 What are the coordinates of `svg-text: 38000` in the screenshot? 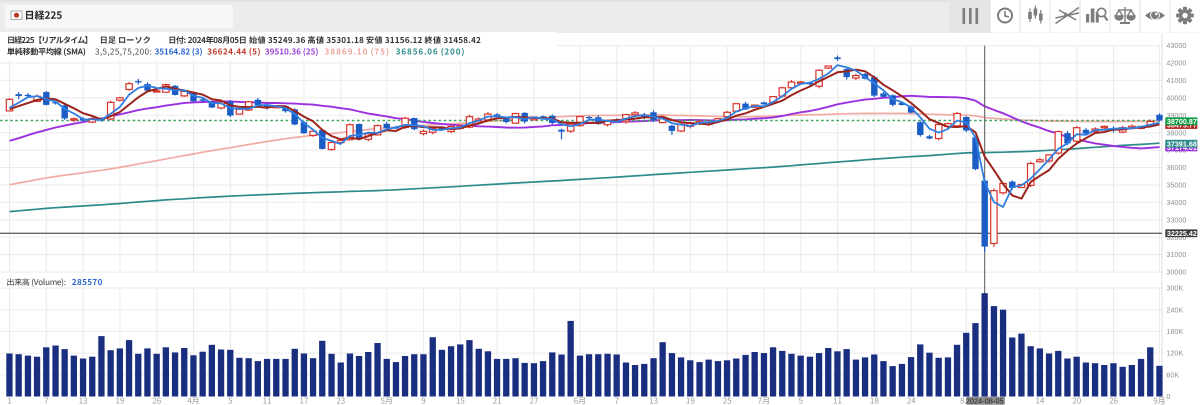 It's located at (1176, 132).